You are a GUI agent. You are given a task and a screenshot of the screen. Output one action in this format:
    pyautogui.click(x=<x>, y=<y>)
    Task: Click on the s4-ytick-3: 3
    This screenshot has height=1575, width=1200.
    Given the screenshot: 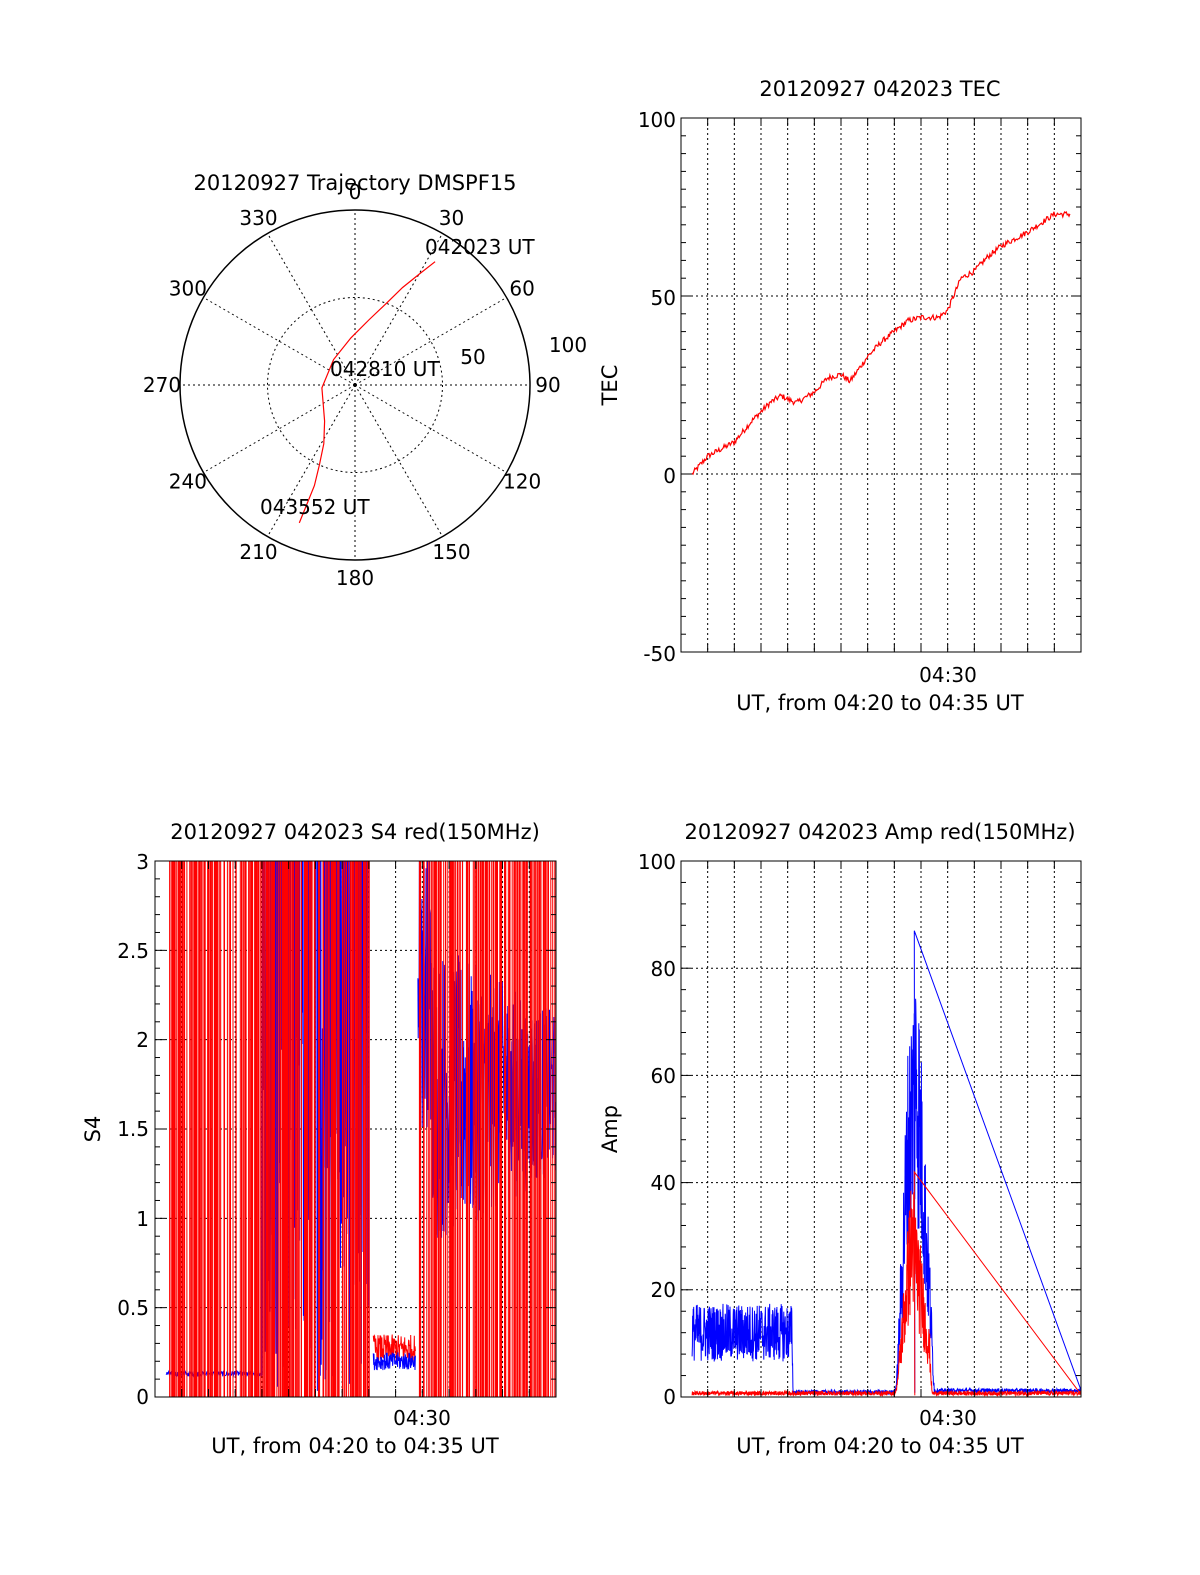 What is the action you would take?
    pyautogui.click(x=142, y=862)
    